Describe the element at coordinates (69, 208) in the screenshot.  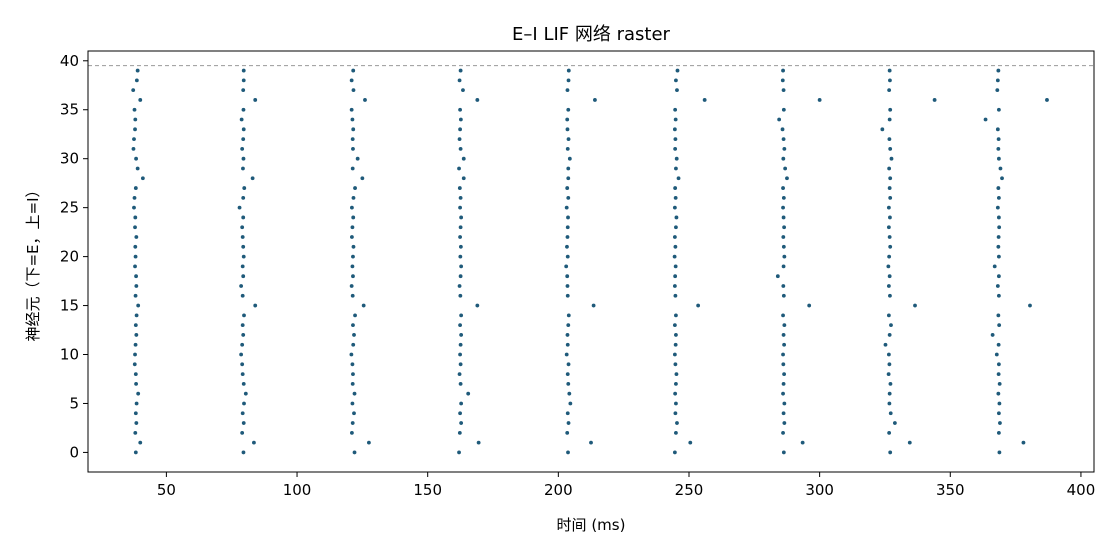
I see `y-tick-label: 25` at that location.